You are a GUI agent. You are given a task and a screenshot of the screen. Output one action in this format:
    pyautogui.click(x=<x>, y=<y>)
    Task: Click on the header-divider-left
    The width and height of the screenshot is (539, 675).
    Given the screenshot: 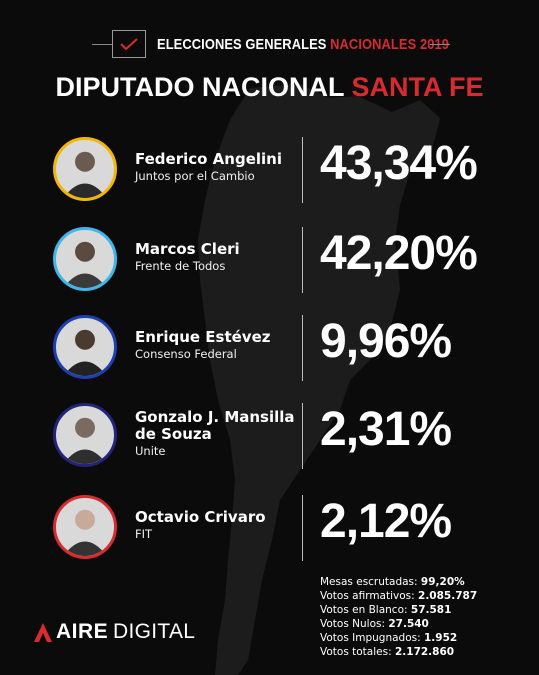 What is the action you would take?
    pyautogui.click(x=102, y=44)
    